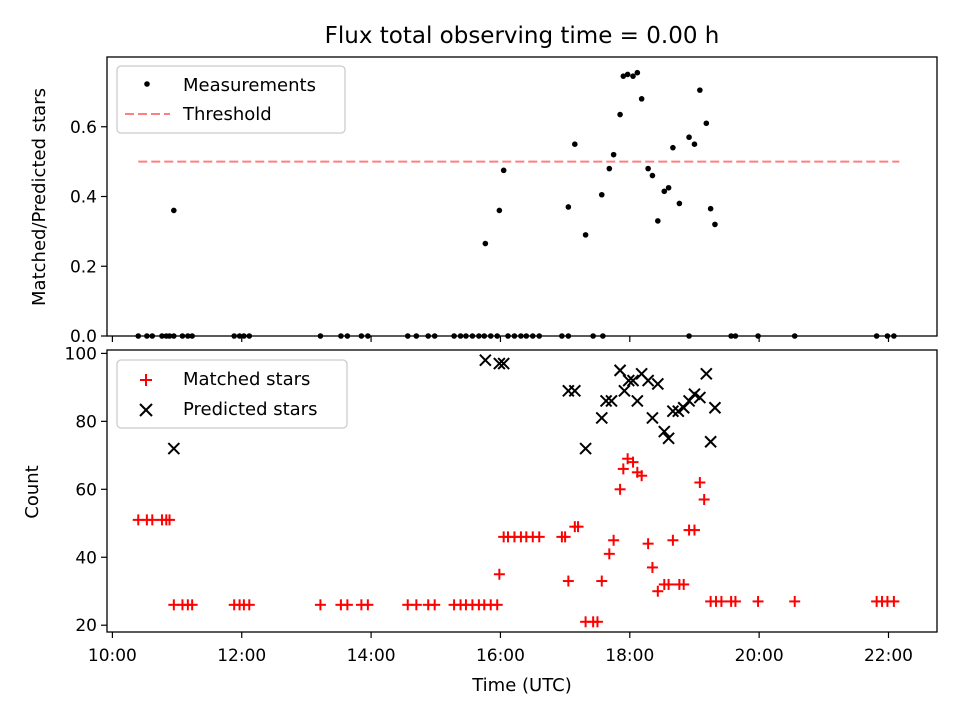 This screenshot has width=960, height=720. What do you see at coordinates (250, 409) in the screenshot?
I see `legend-predicted-label: Predicted stars` at bounding box center [250, 409].